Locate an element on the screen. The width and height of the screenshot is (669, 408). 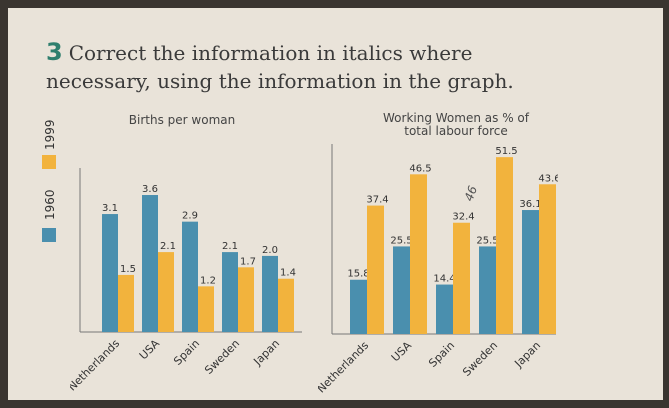
data-label-usa-1999: 46.5 is located at coordinates (420, 168).